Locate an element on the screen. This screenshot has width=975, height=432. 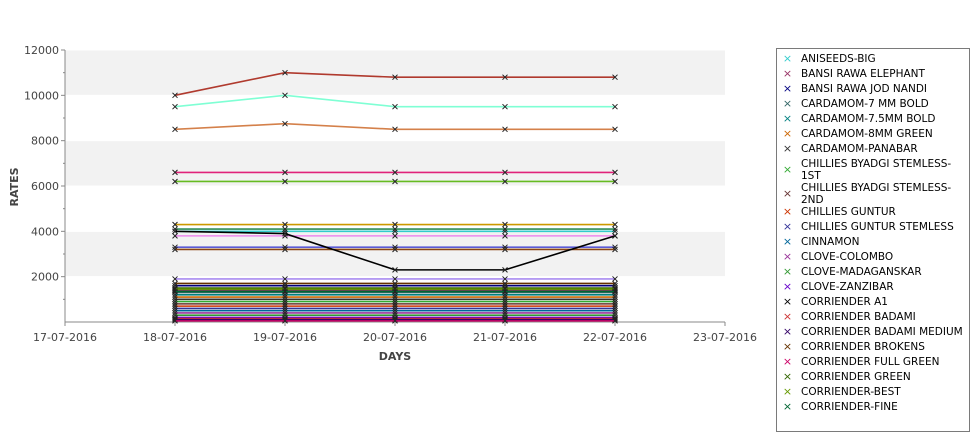
legend-item: × CORRIENDER FULL GREEN is located at coordinates (873, 363).